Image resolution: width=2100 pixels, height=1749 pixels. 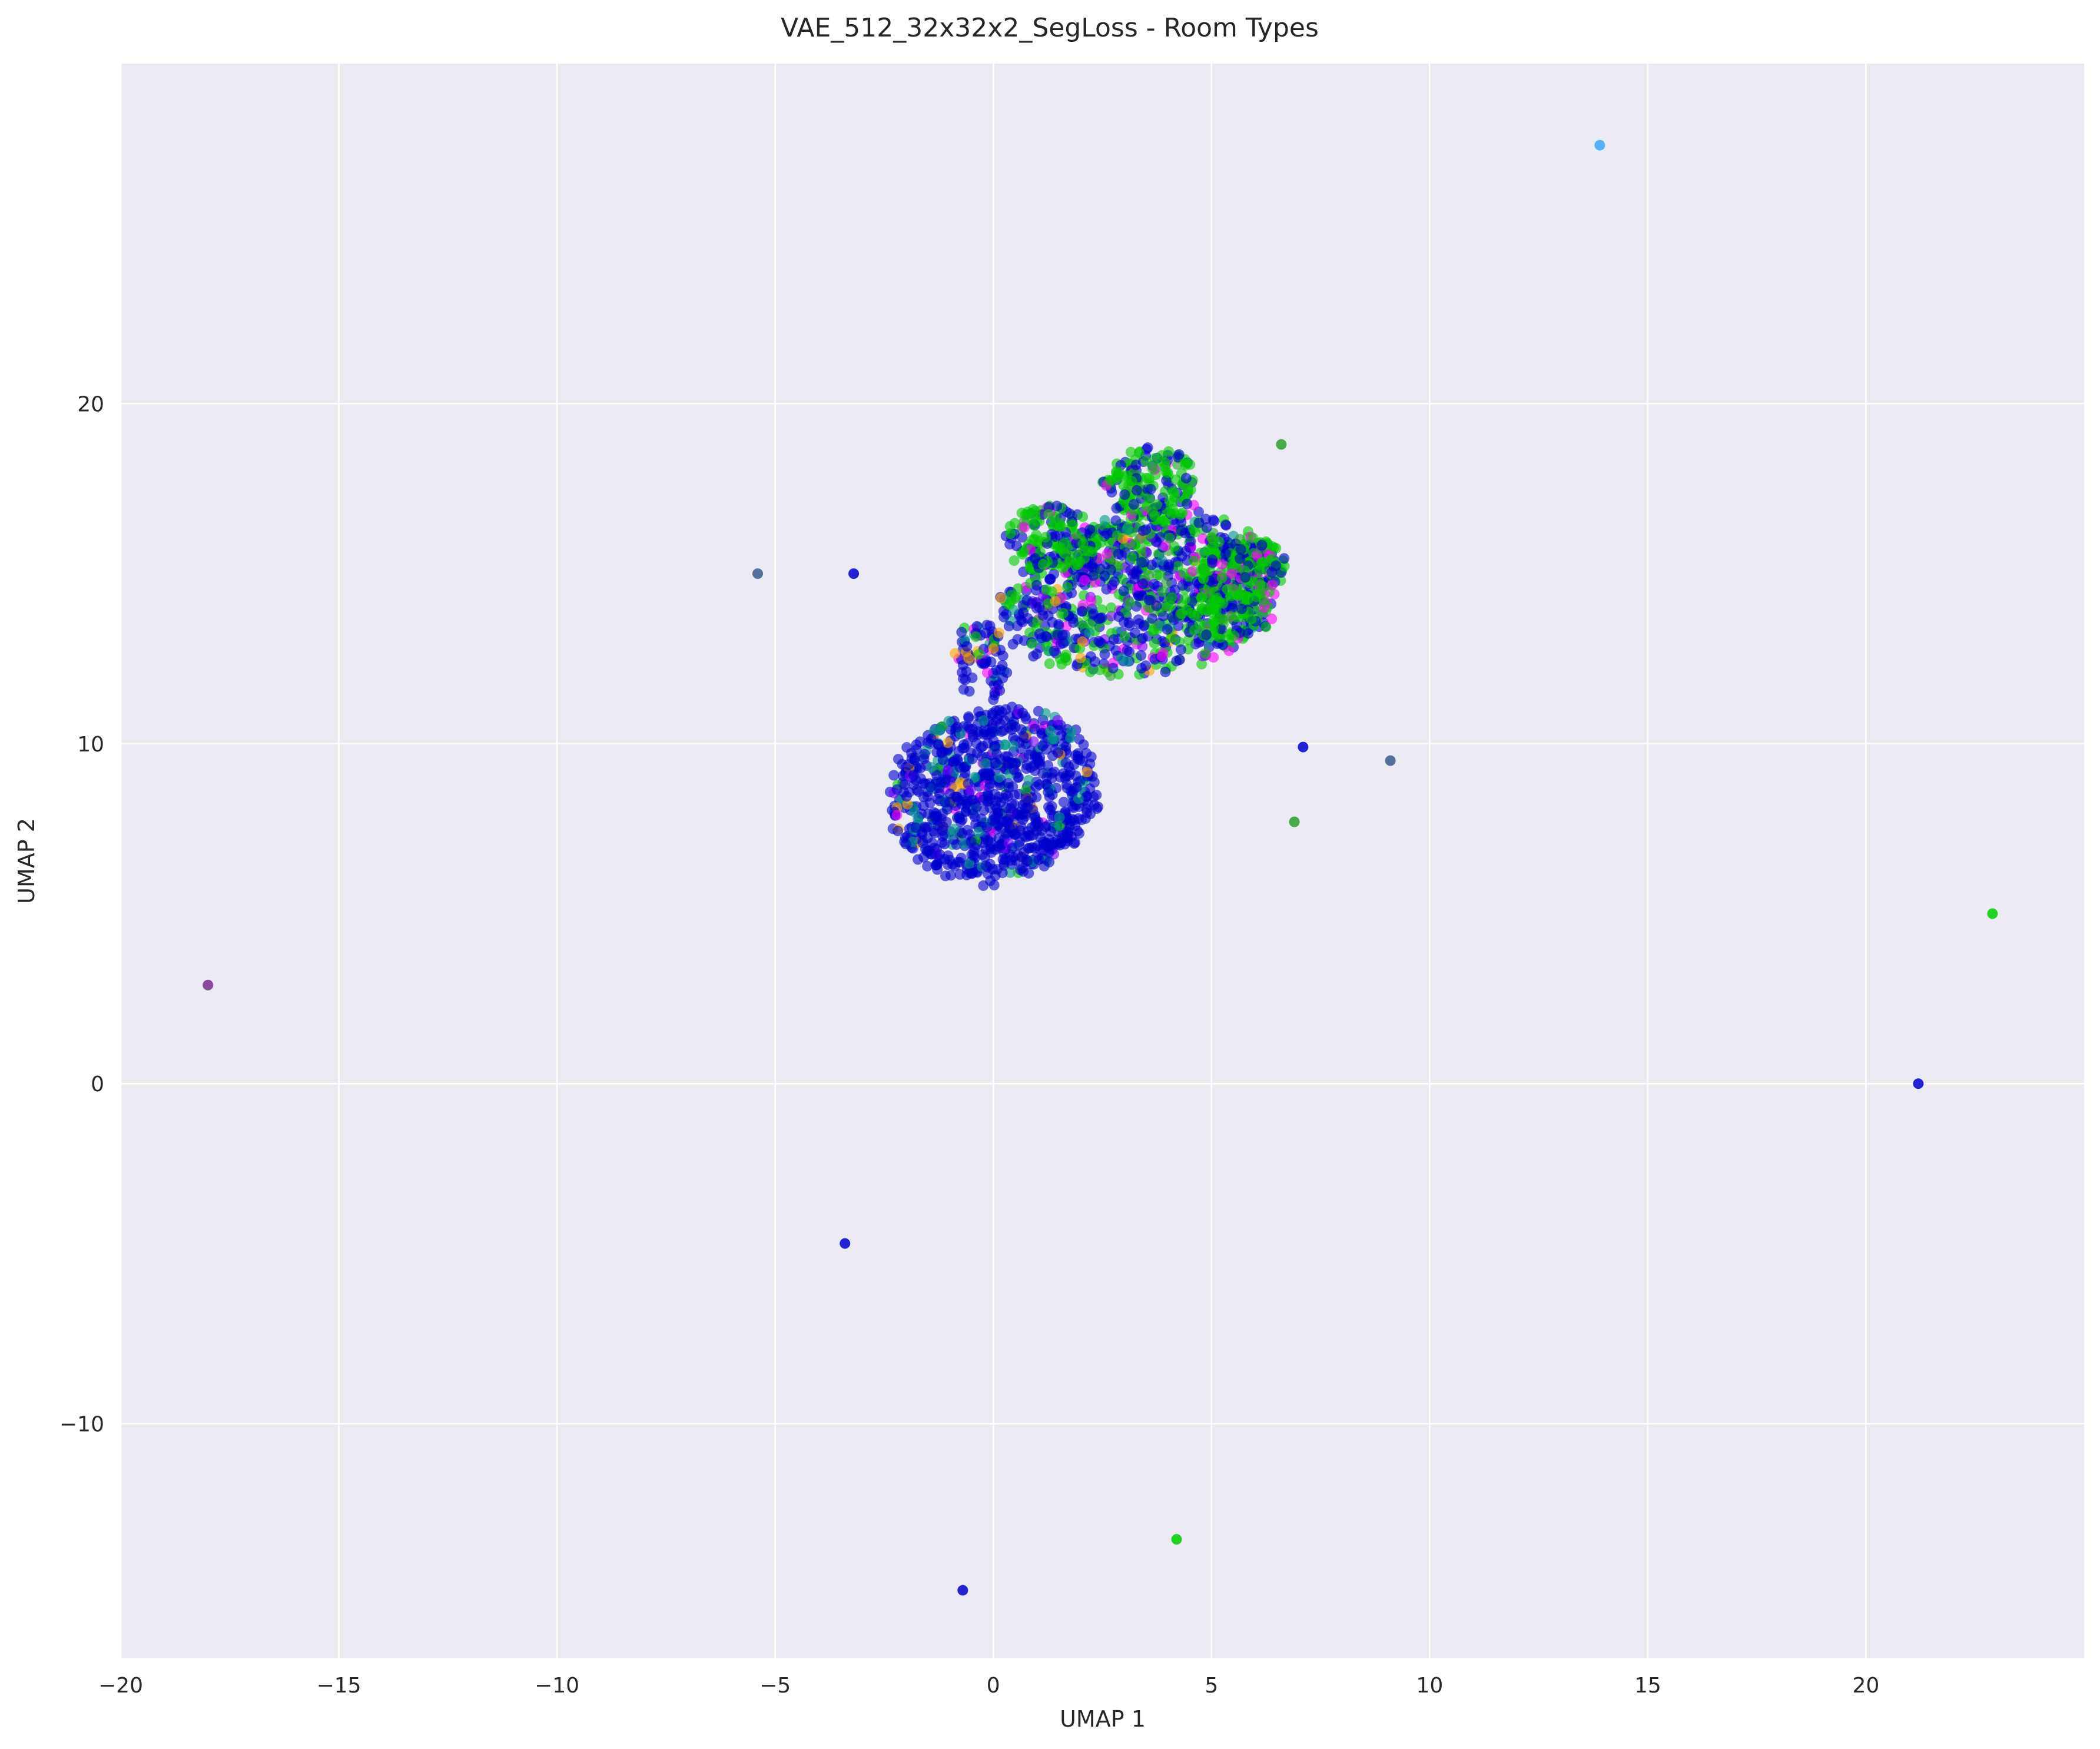 I want to click on y-tick-label: 20, so click(x=90, y=404).